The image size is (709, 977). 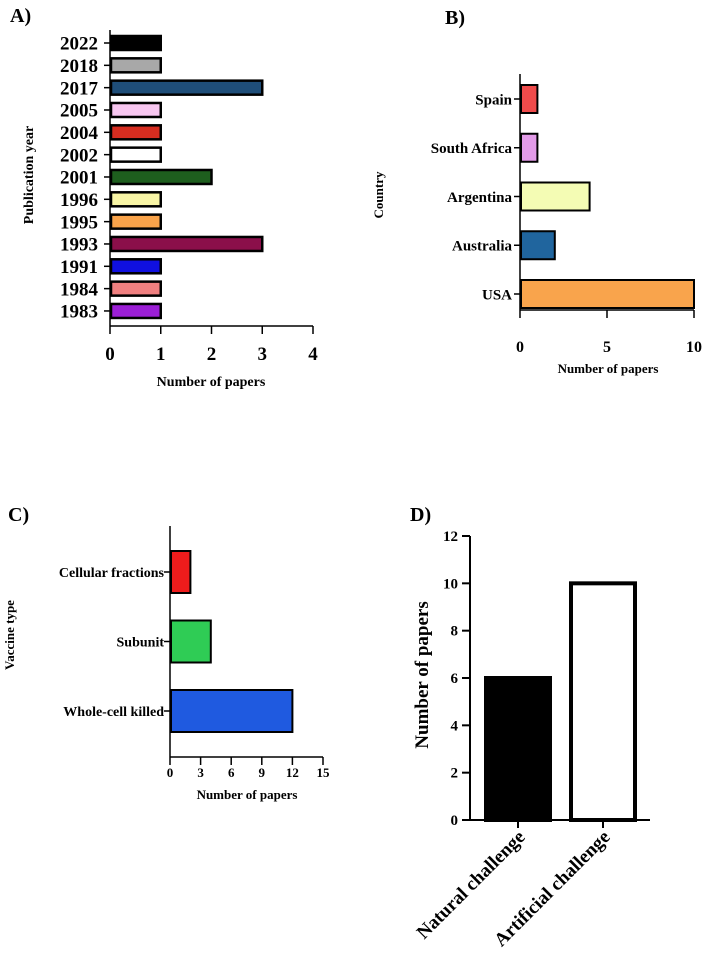 What do you see at coordinates (455, 821) in the screenshot?
I see `paneld-y-tick-label: 0` at bounding box center [455, 821].